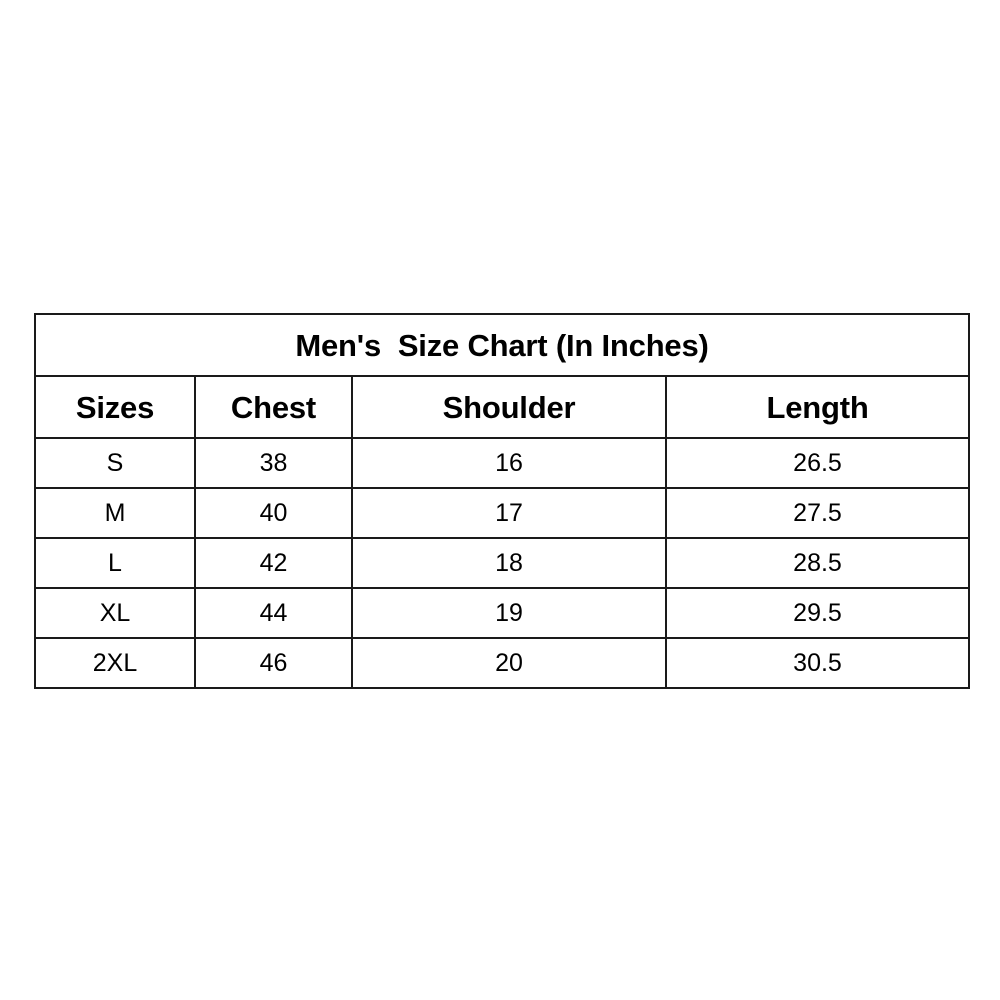 The width and height of the screenshot is (1000, 1000). I want to click on column-header-shoulder: Shoulder, so click(509, 407).